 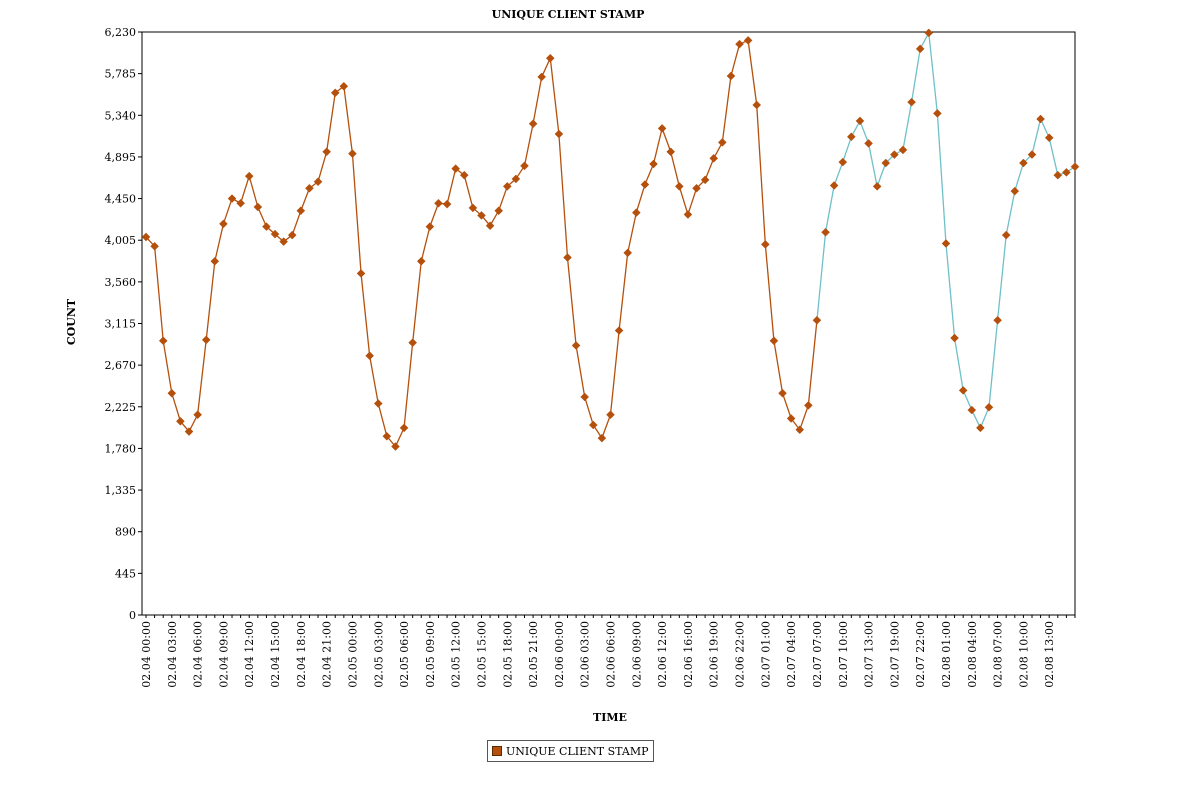 I want to click on x-tick-label: 02.08 10:00, so click(x=1023, y=654).